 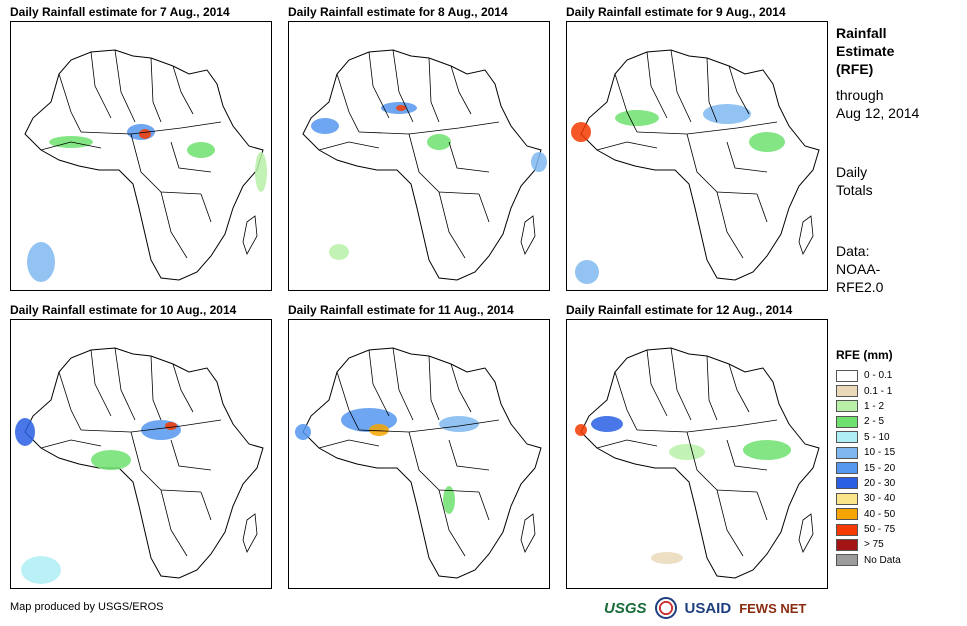 I want to click on panel-title: Daily Rainfall estimate for 7 Aug., 2014, so click(x=120, y=12).